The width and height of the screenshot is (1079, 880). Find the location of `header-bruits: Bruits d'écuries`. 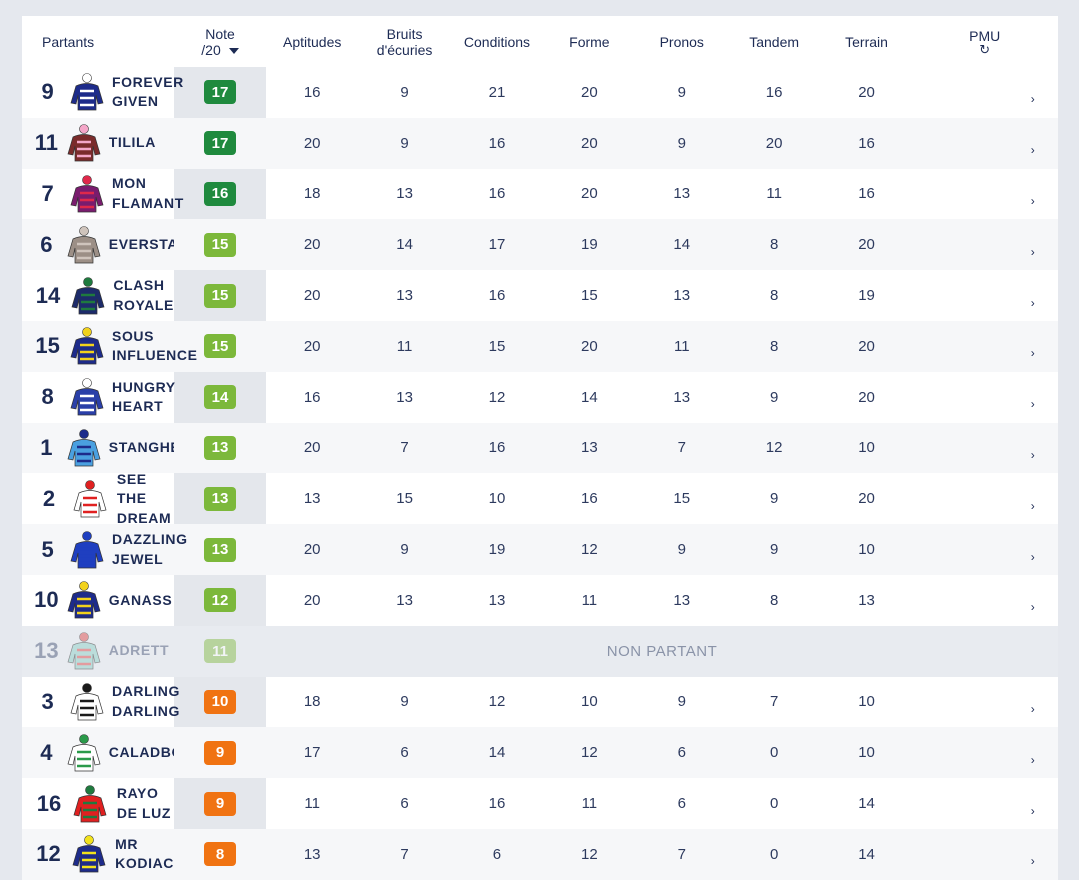

header-bruits: Bruits d'écuries is located at coordinates (404, 42).